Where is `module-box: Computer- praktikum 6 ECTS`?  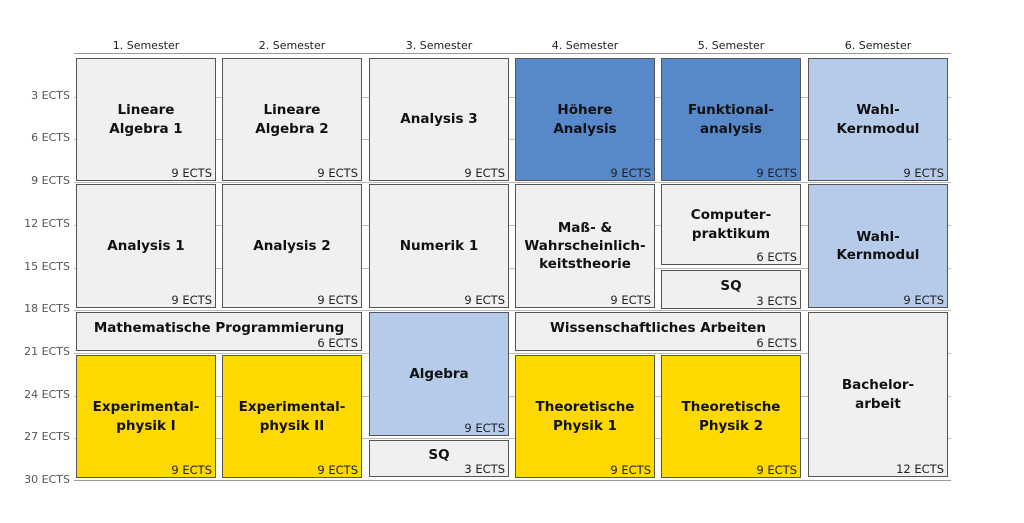 module-box: Computer- praktikum 6 ECTS is located at coordinates (731, 224).